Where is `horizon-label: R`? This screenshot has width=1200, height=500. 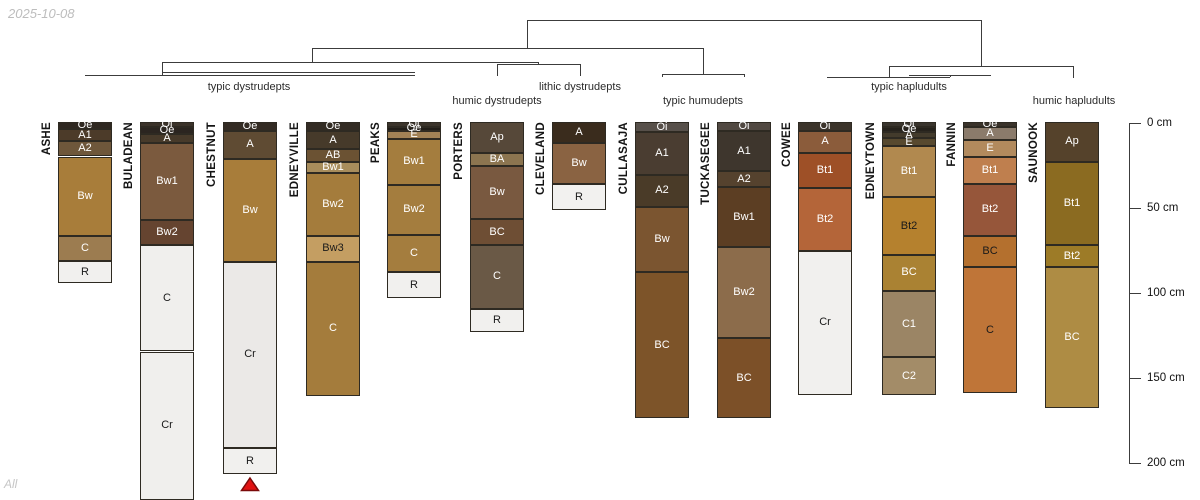
horizon-label: R is located at coordinates (414, 284).